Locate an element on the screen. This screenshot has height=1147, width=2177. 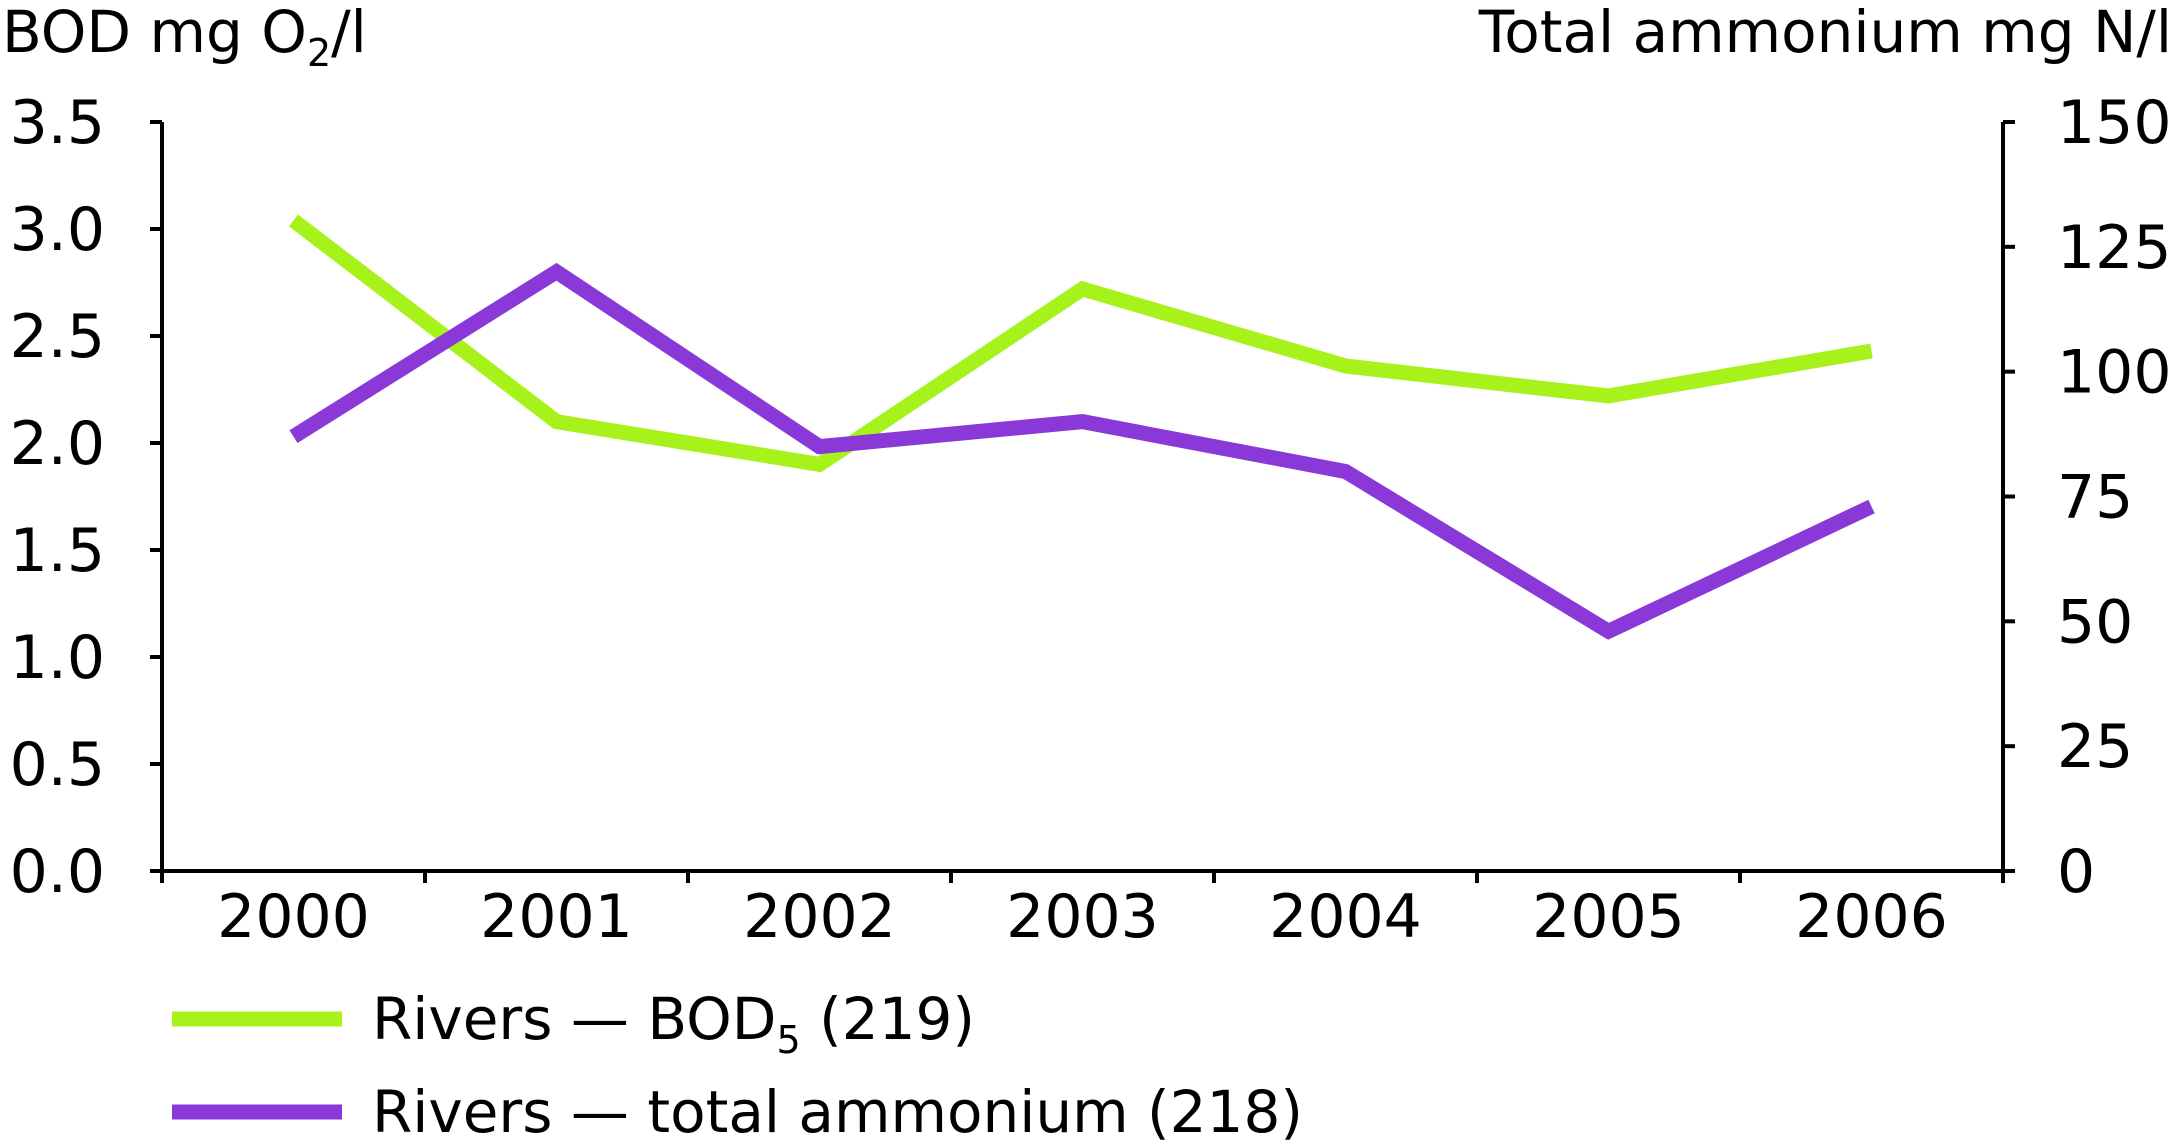
right-tick-label: 150 is located at coordinates (2114, 123).